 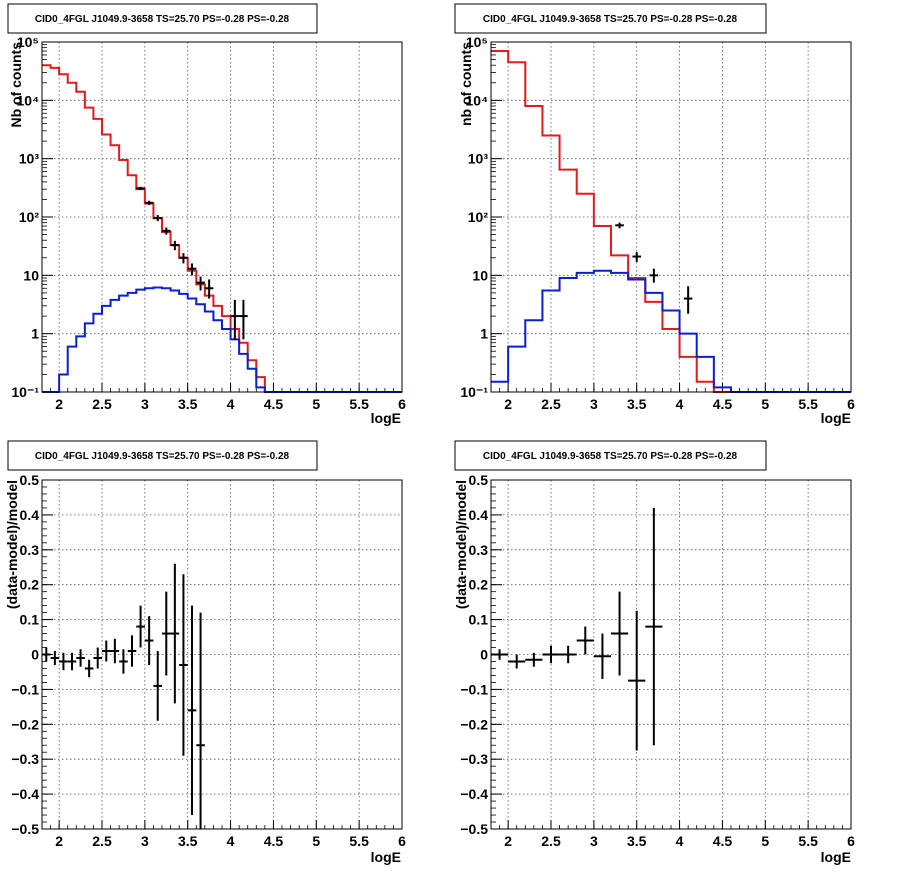 What do you see at coordinates (466, 84) in the screenshot?
I see `y-axis-label: nb of counts` at bounding box center [466, 84].